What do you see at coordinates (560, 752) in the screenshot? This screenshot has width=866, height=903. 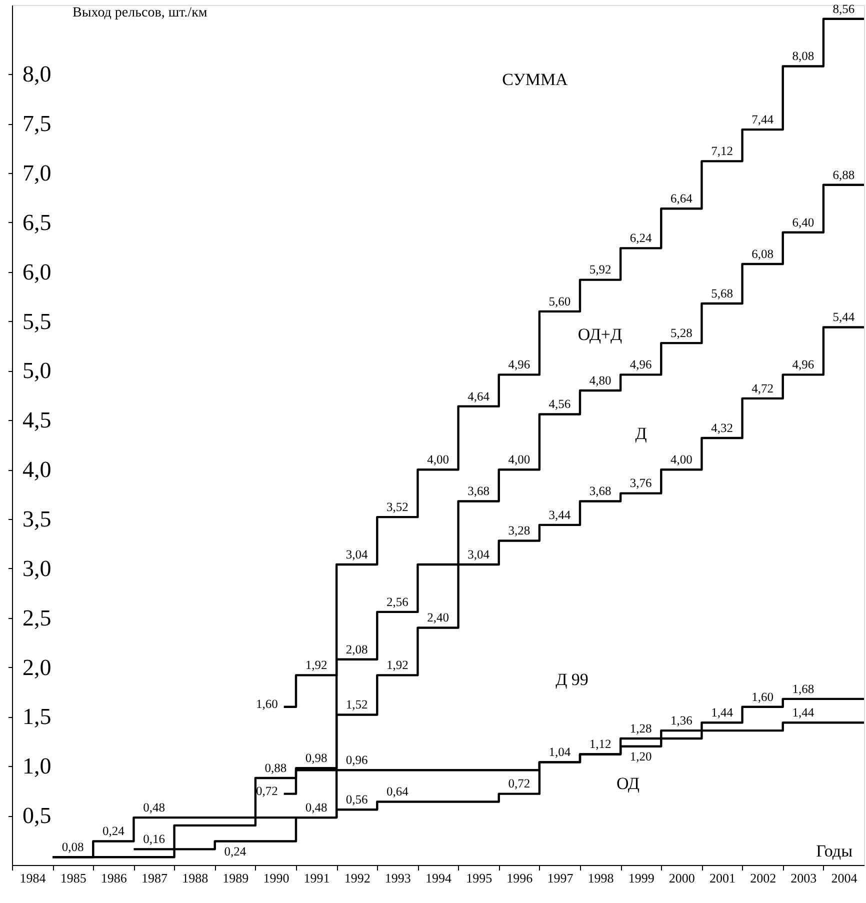 I see `data-label: 1,04` at bounding box center [560, 752].